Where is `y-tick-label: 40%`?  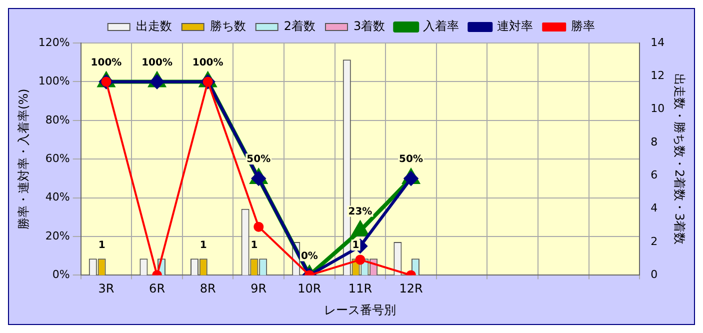 y-tick-label: 40% is located at coordinates (57, 197).